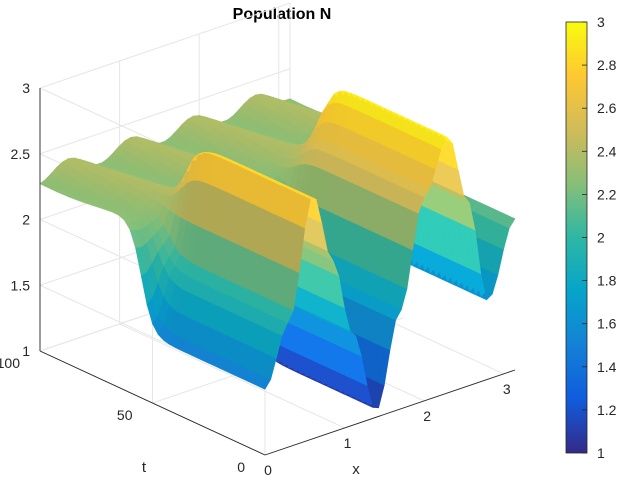 The image size is (624, 482). I want to click on colorbar-tick-label: 1.8, so click(607, 281).